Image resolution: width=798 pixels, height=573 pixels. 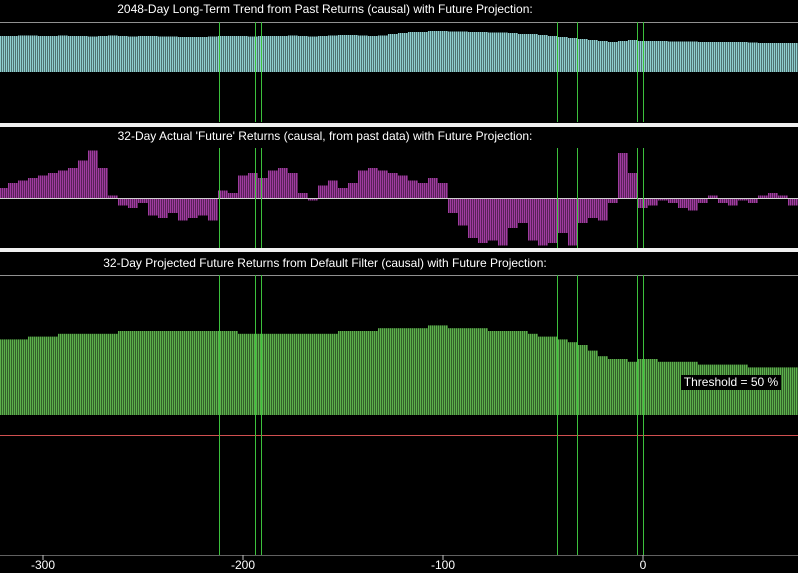 What do you see at coordinates (43, 565) in the screenshot?
I see `x-tick-label: -300` at bounding box center [43, 565].